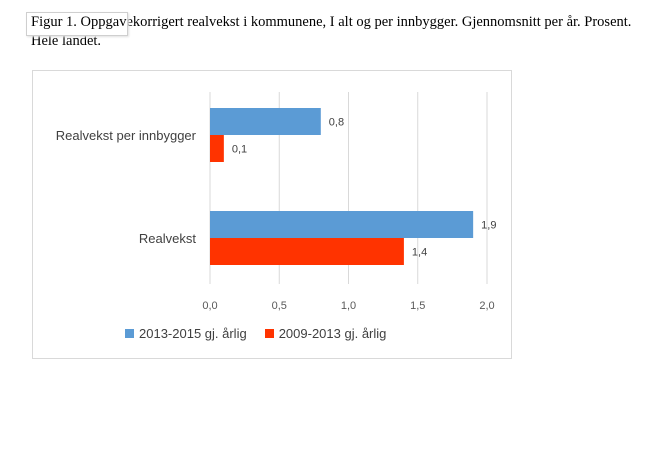  I want to click on data-label-0-0: 0,8, so click(336, 123).